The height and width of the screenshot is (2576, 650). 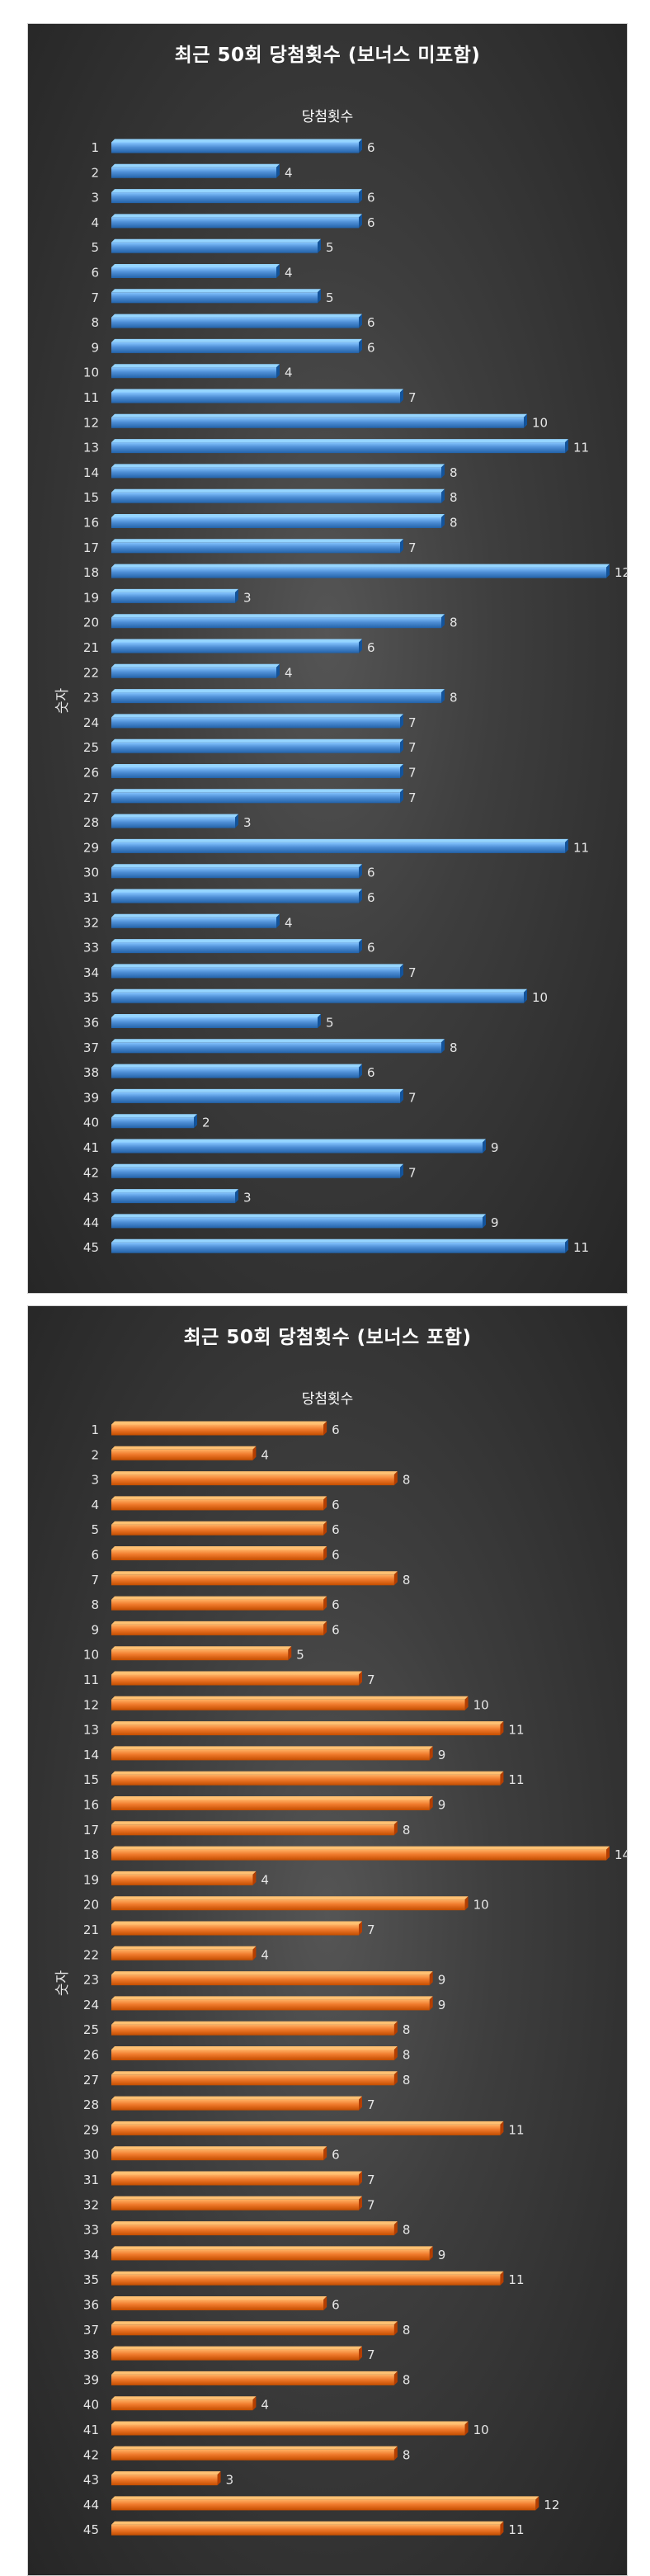 I want to click on series-label: 당첨횟수, so click(x=327, y=1399).